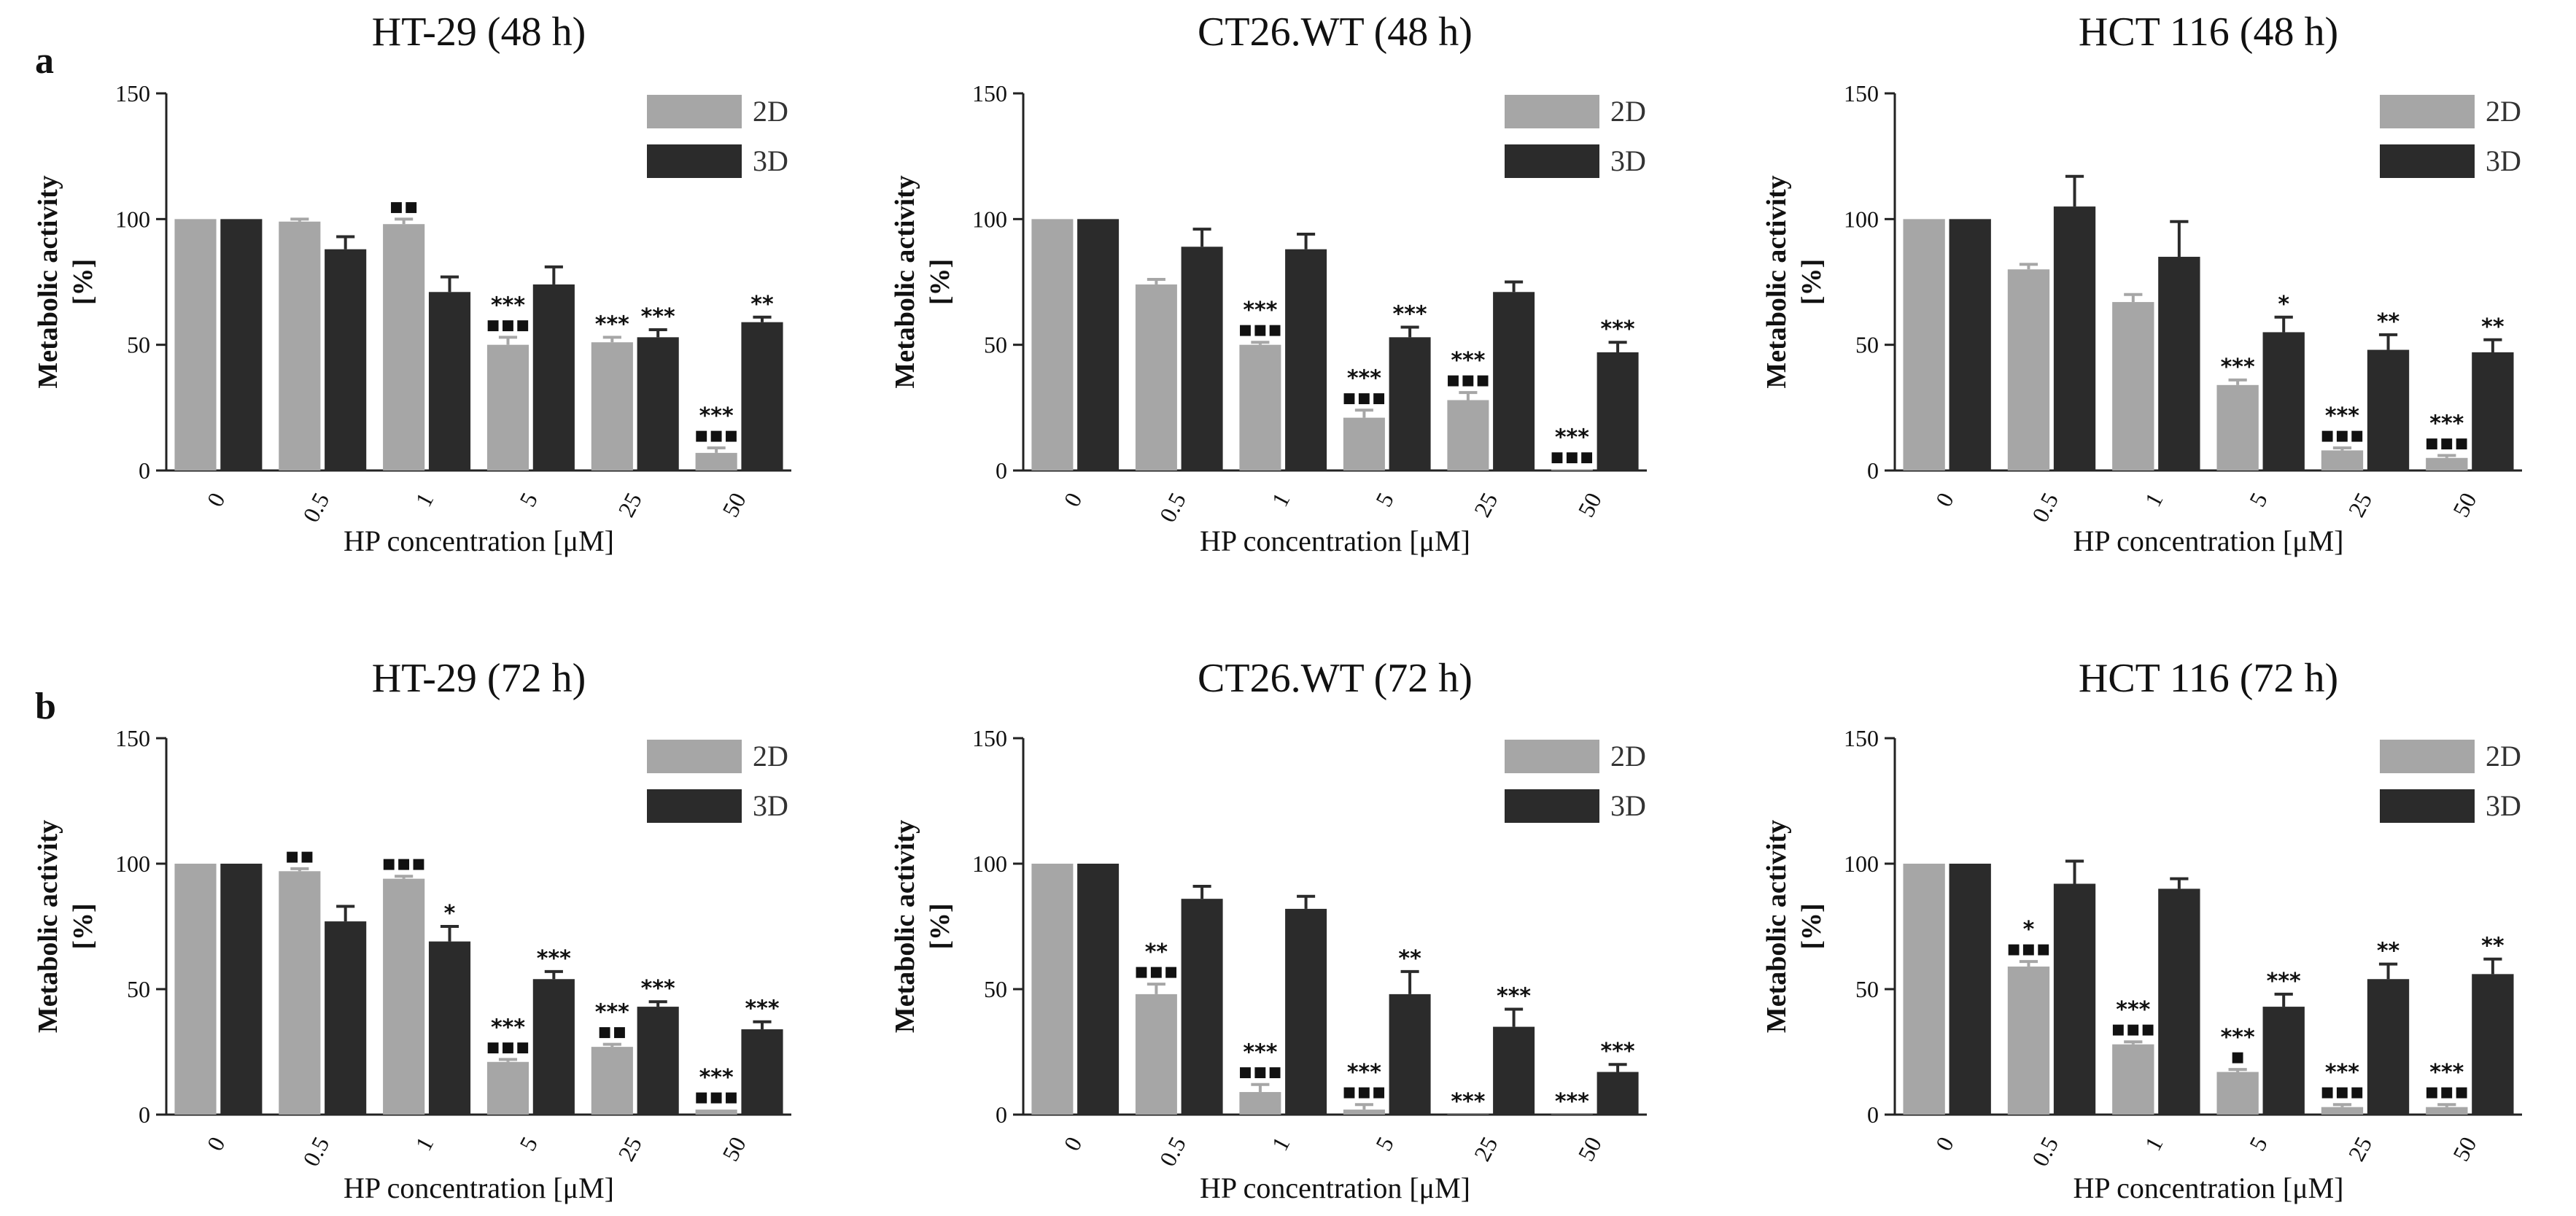 This screenshot has width=2576, height=1216. Describe the element at coordinates (2284, 982) in the screenshot. I see `significance-3D-5: ***` at that location.